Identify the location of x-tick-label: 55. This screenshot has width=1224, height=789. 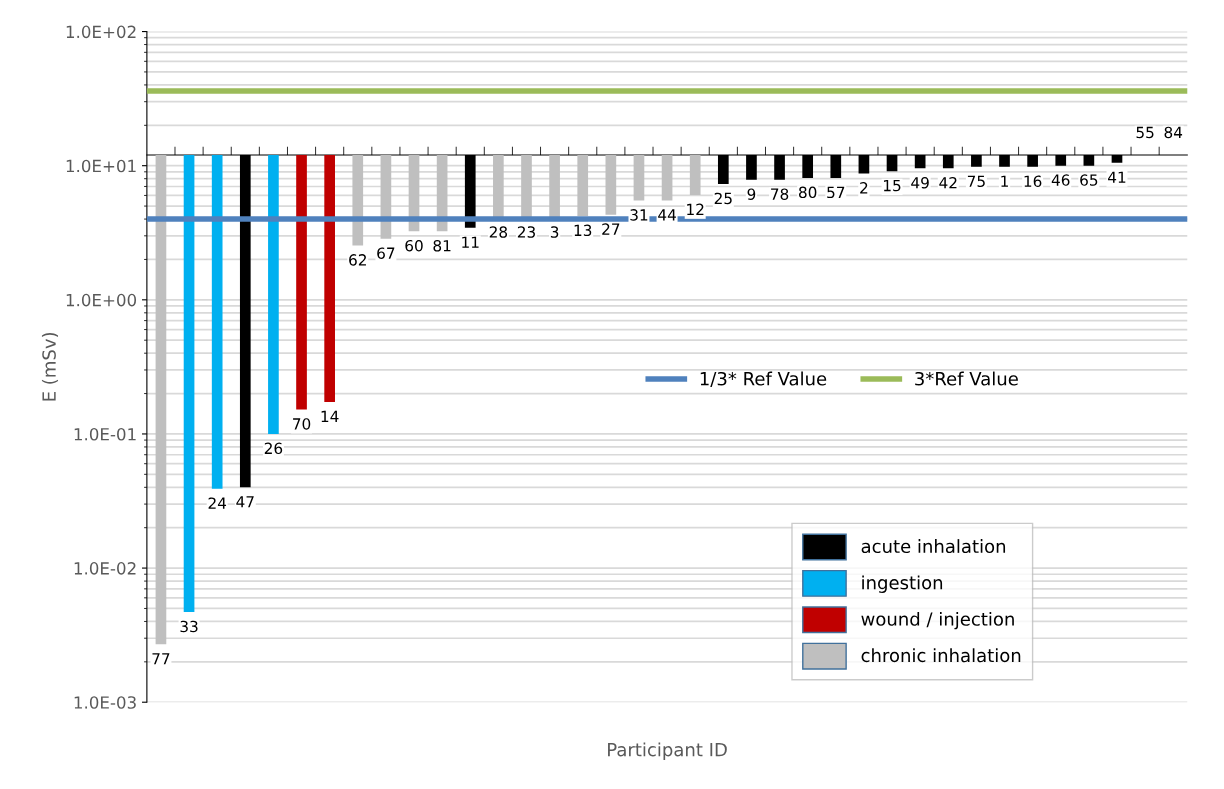
(1145, 132).